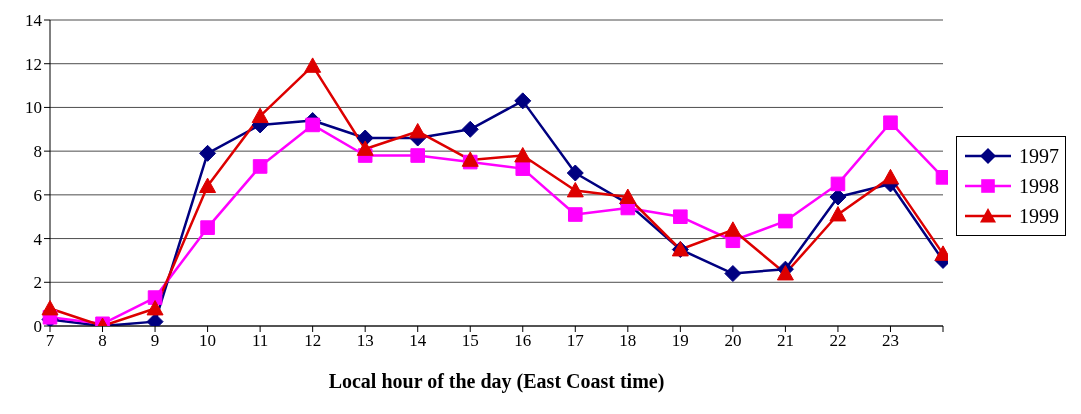 This screenshot has height=414, width=1081. What do you see at coordinates (365, 341) in the screenshot?
I see `x-tick-label: 13` at bounding box center [365, 341].